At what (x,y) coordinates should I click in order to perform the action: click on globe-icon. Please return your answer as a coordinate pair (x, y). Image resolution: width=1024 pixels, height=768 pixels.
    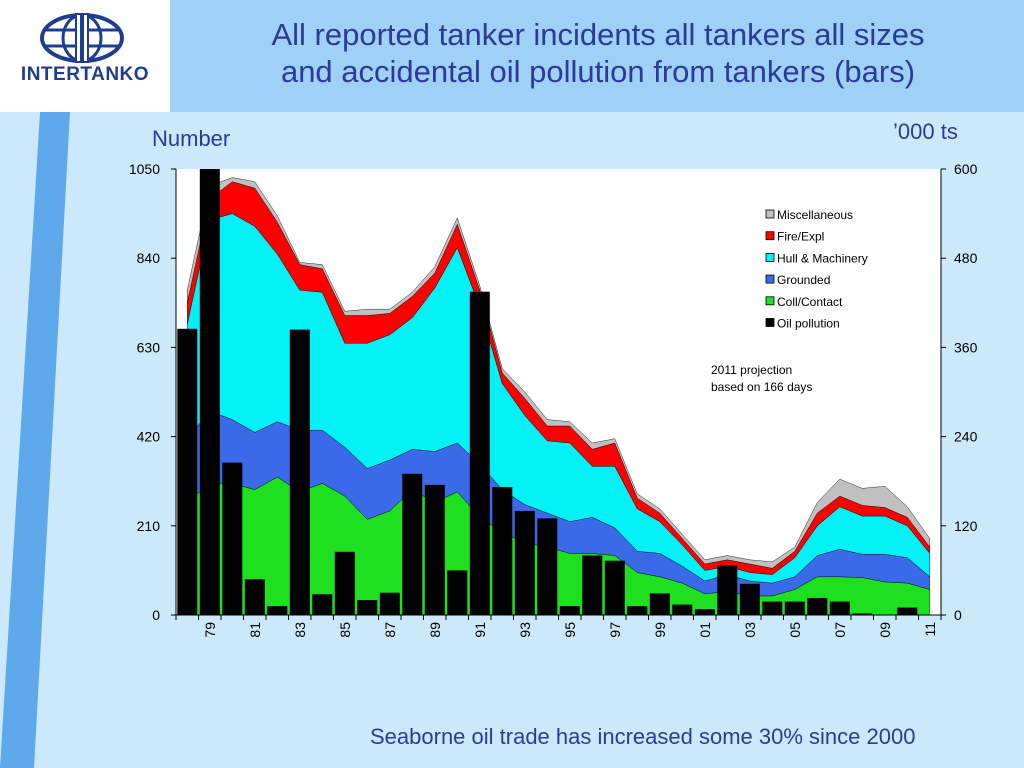
    Looking at the image, I should click on (82, 38).